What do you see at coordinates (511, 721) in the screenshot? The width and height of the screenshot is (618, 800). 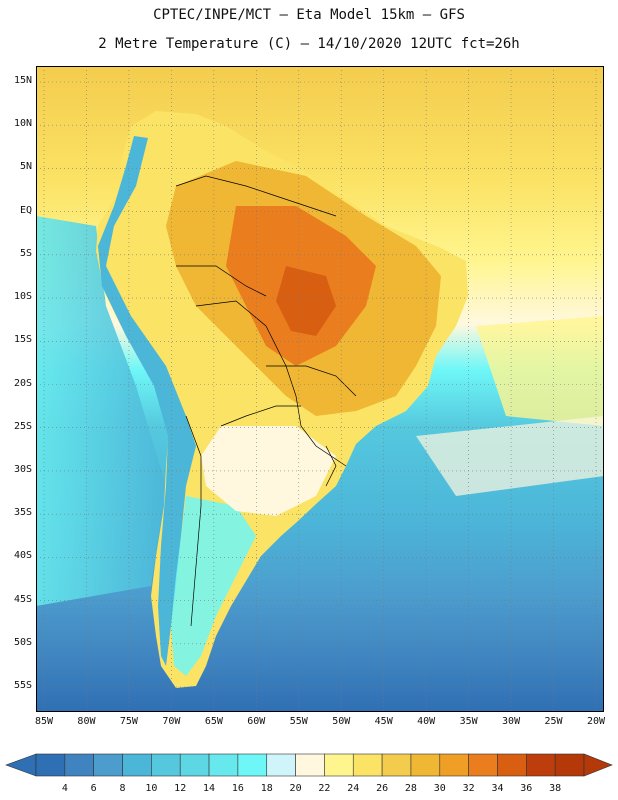 I see `longitude-label: 30W` at bounding box center [511, 721].